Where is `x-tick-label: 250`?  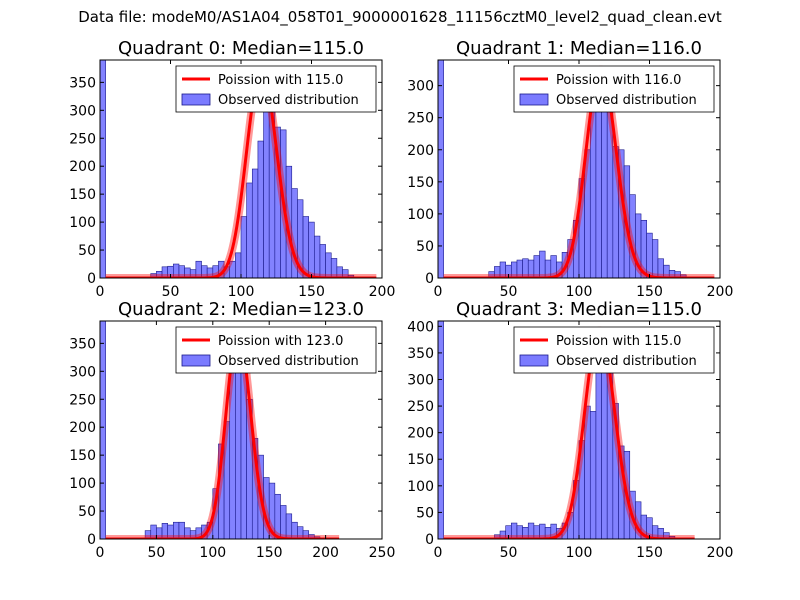 x-tick-label: 250 is located at coordinates (382, 553).